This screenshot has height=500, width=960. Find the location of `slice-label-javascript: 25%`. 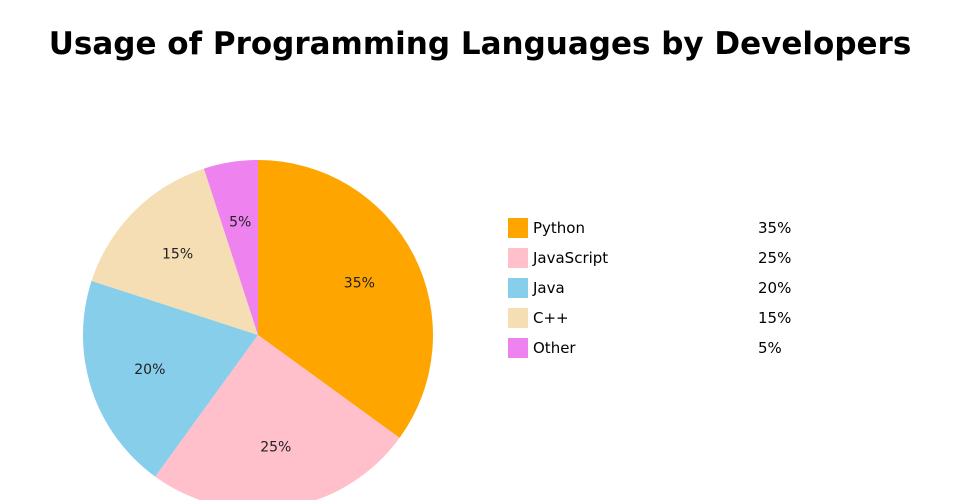

slice-label-javascript: 25% is located at coordinates (275, 447).